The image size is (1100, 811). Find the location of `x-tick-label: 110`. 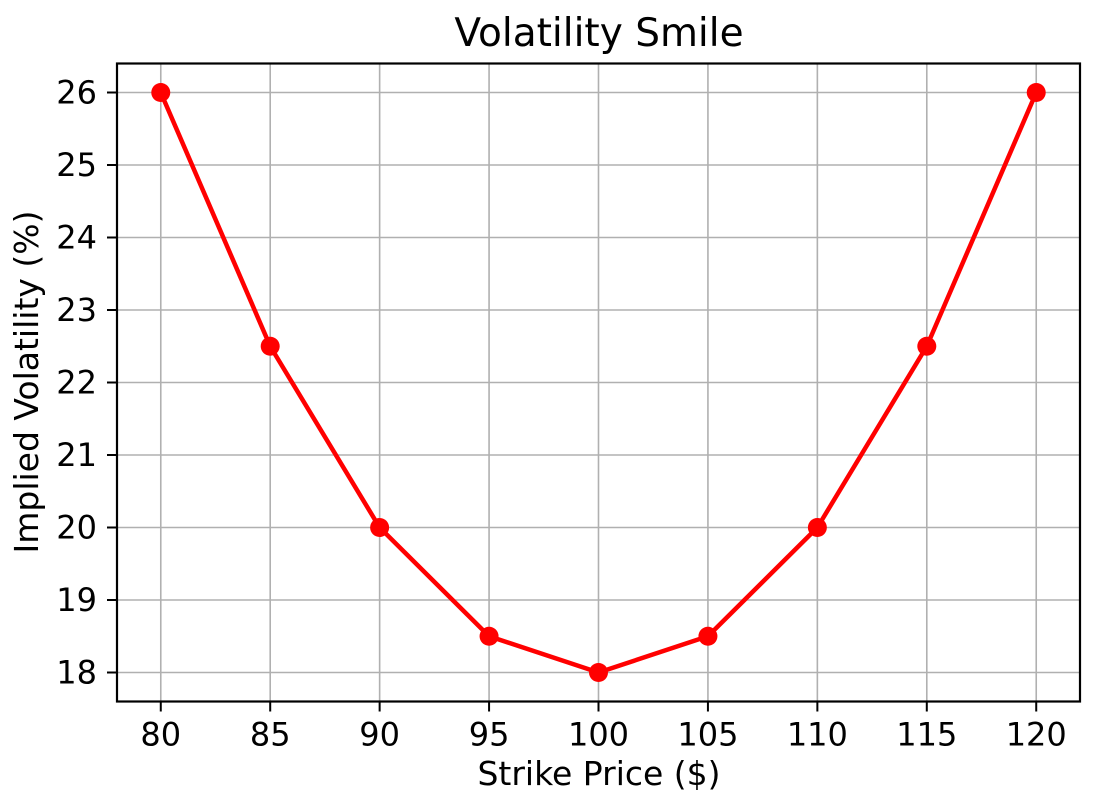

x-tick-label: 110 is located at coordinates (817, 735).